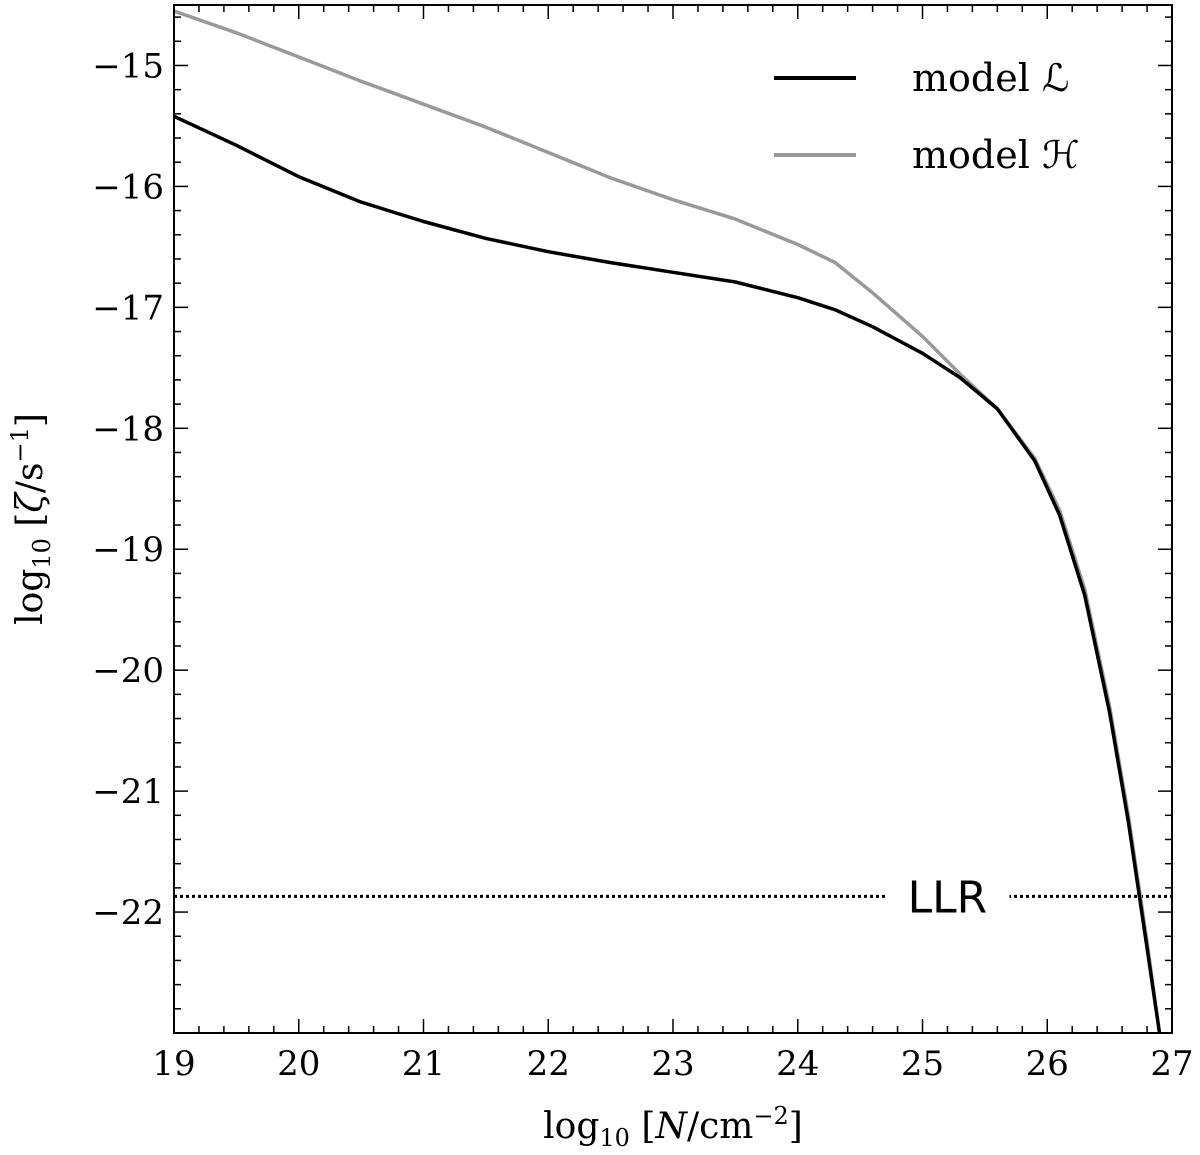 This screenshot has height=1155, width=1200. Describe the element at coordinates (996, 155) in the screenshot. I see `legend-label: model ℋ` at that location.